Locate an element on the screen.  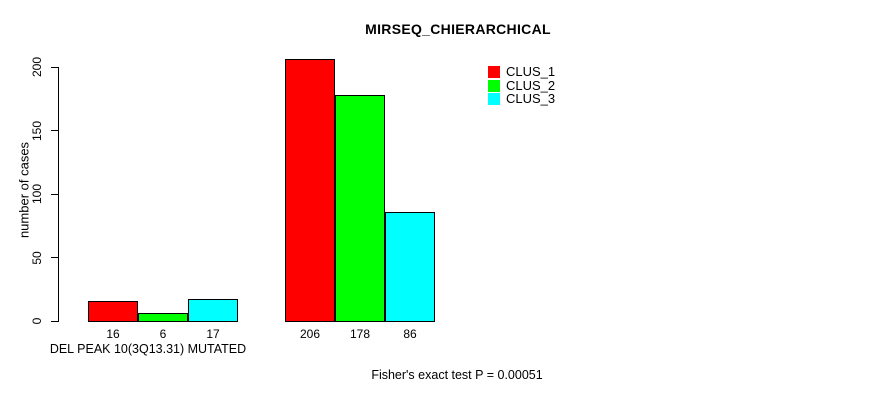
bar-value-label: 16 is located at coordinates (113, 334).